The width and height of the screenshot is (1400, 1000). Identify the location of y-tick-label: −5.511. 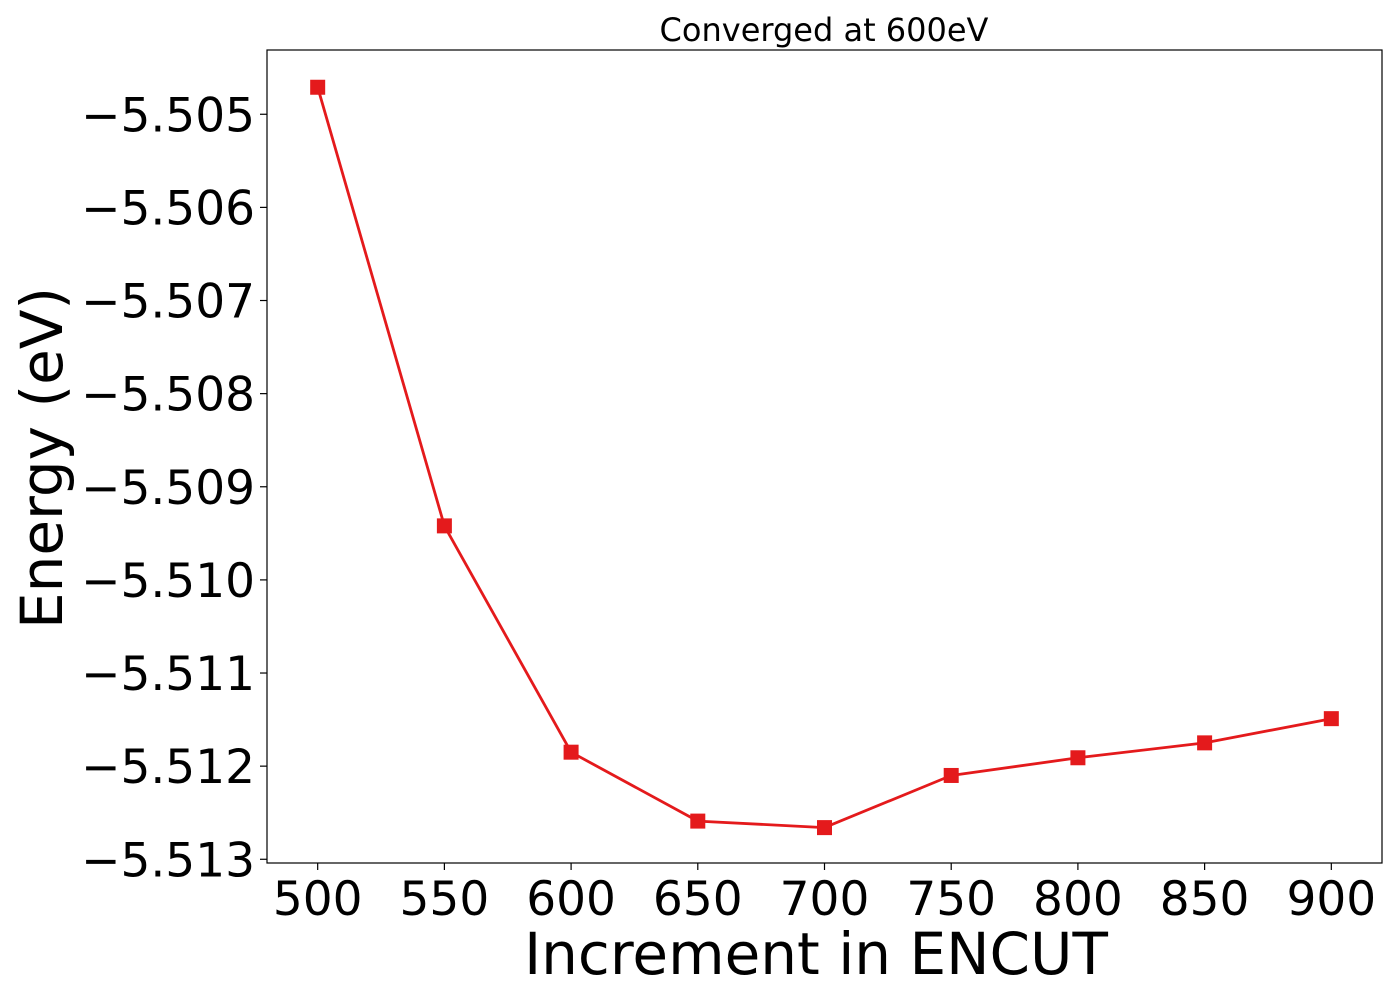
(168, 674).